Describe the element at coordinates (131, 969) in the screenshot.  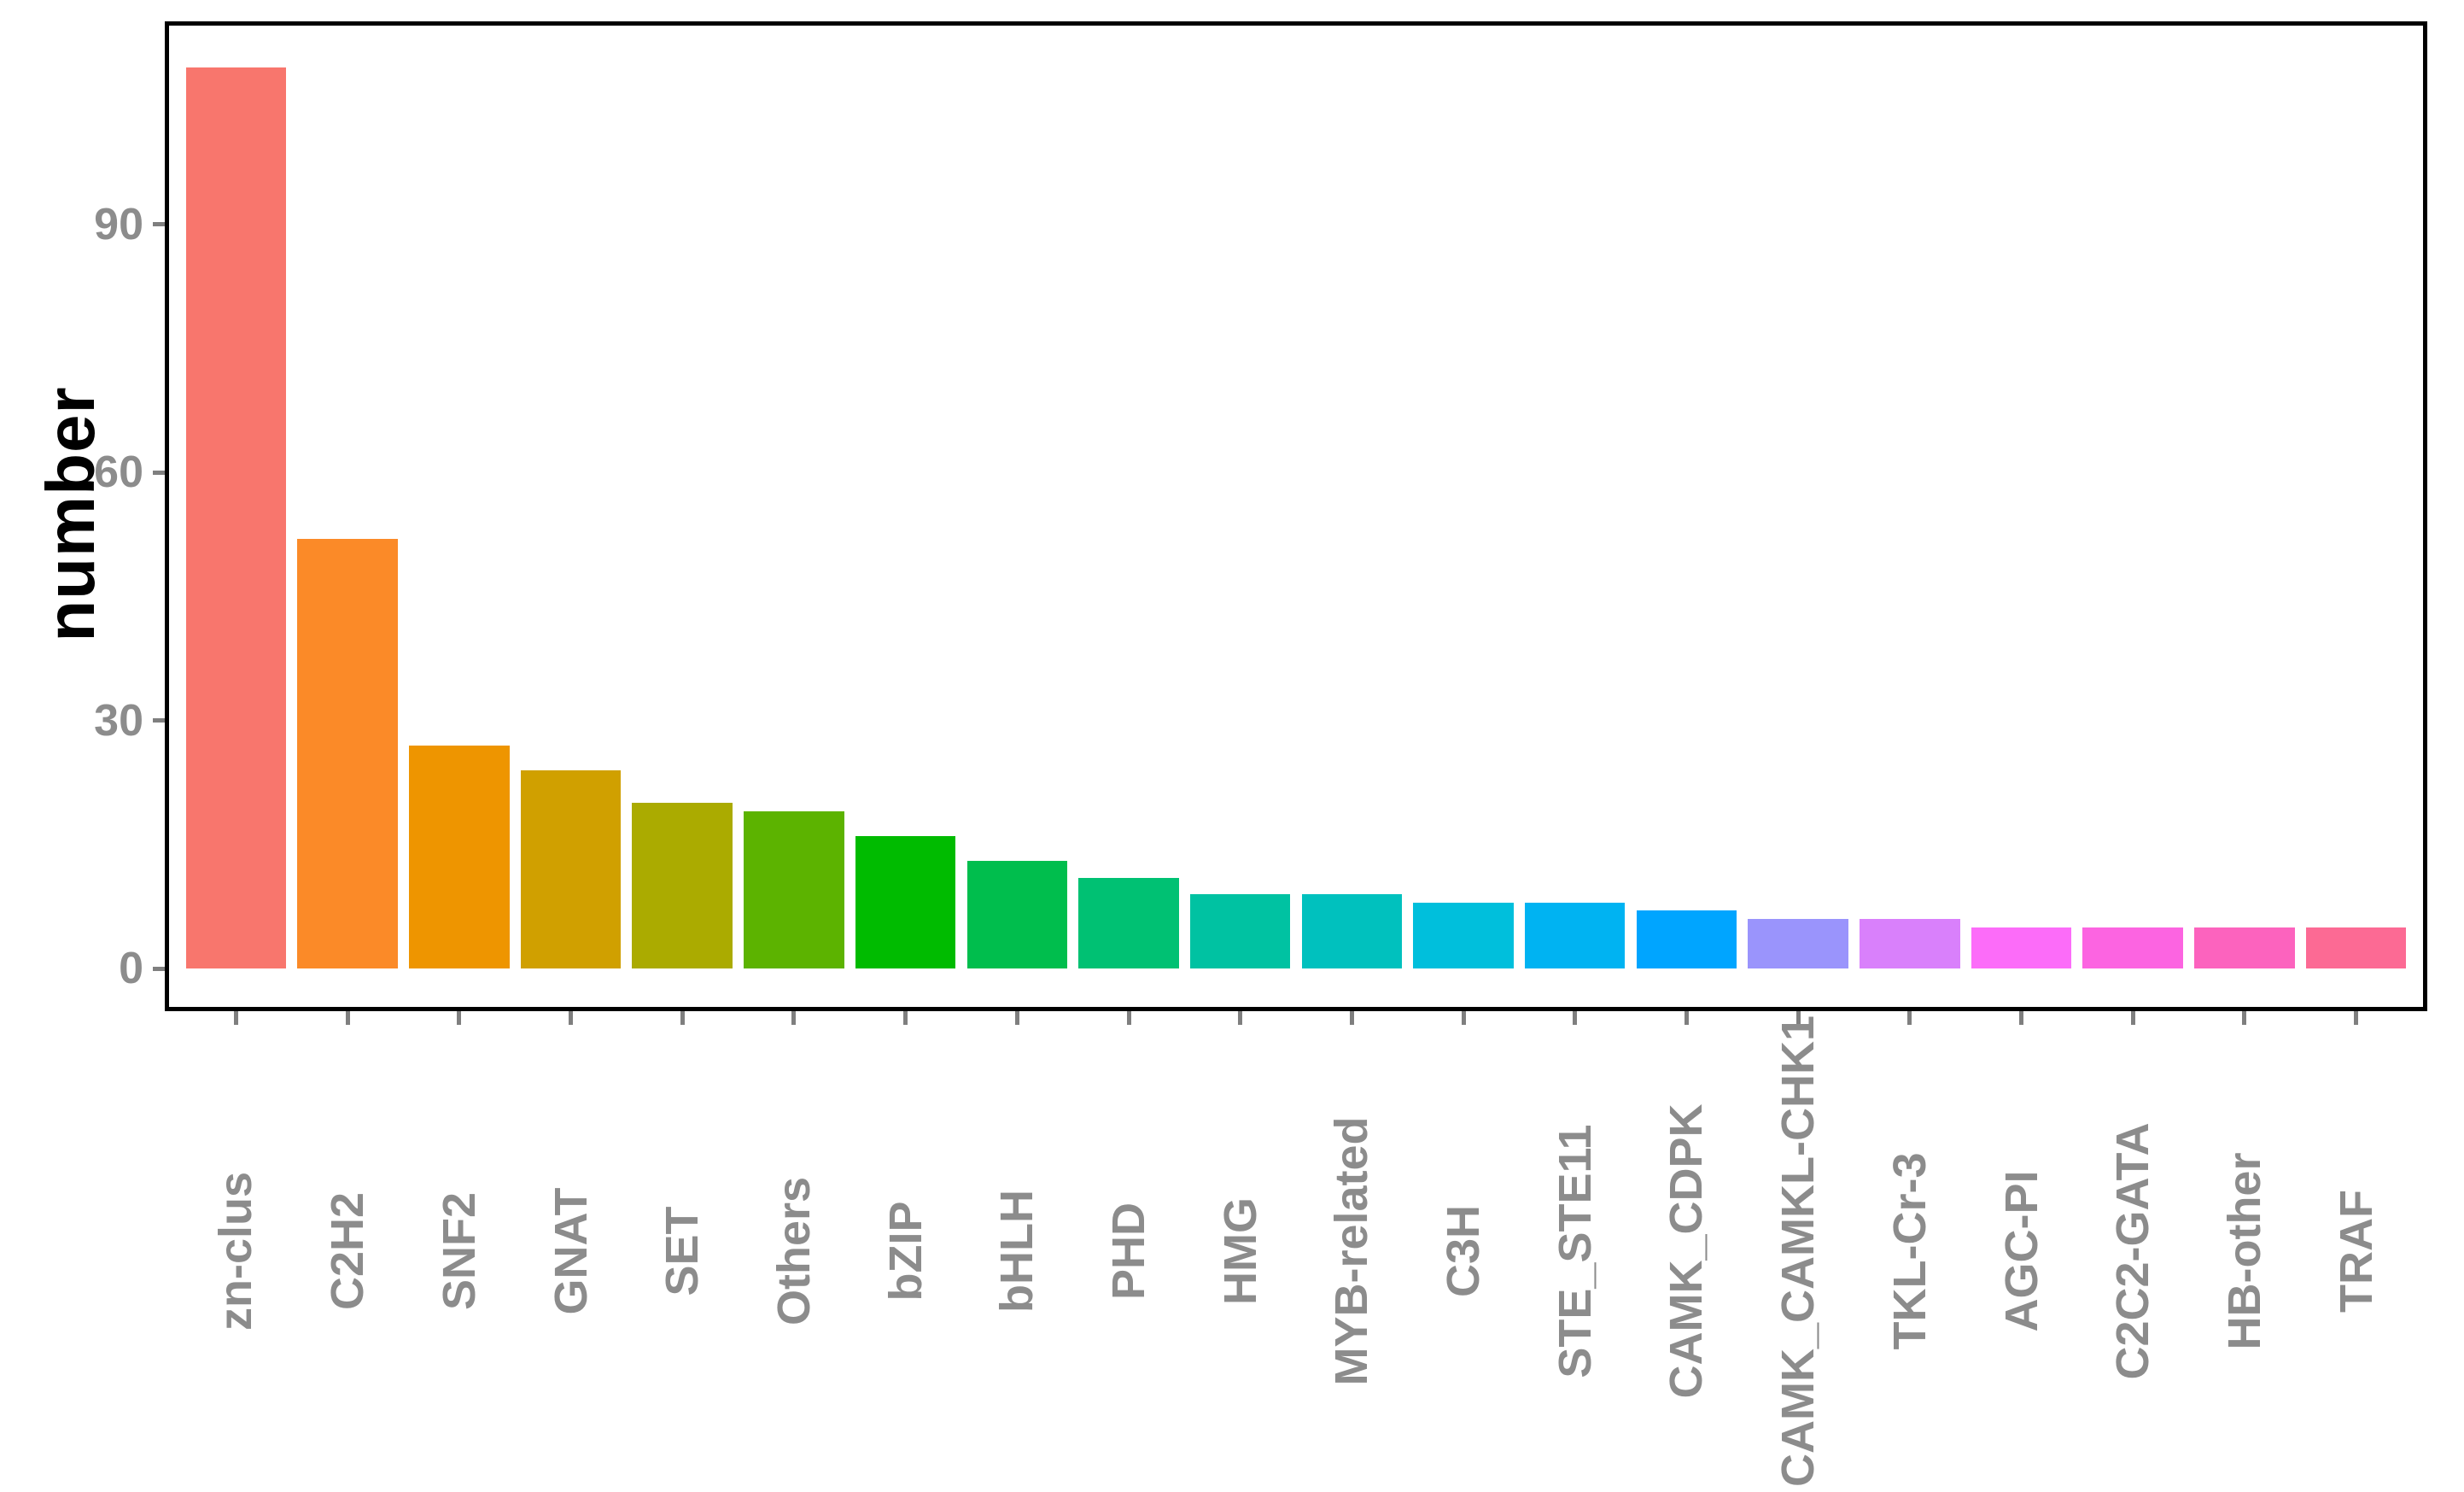
I see `y-tick-label-0: 0` at that location.